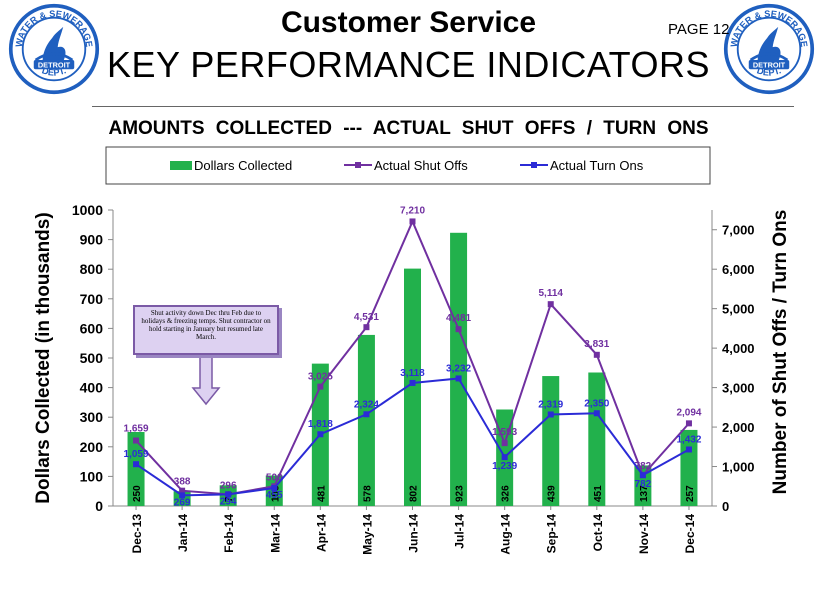 Image resolution: width=817 pixels, height=608 pixels. I want to click on y-right-tick-label: 4,000, so click(738, 348).